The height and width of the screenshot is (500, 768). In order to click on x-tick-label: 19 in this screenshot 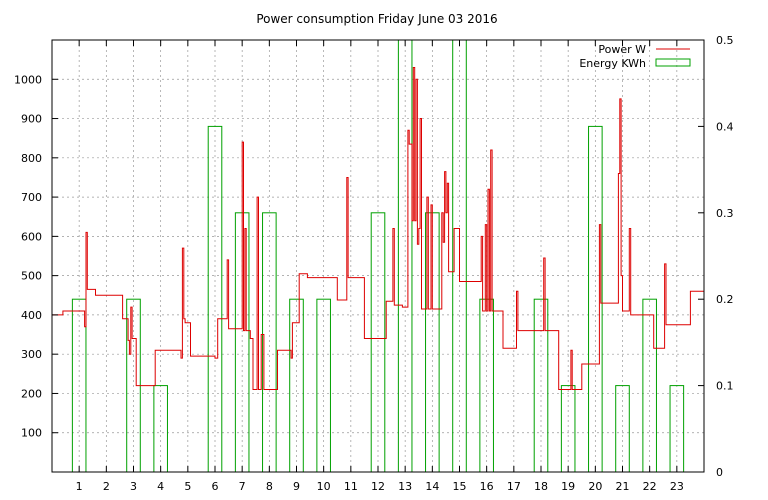, I will do `click(568, 486)`.